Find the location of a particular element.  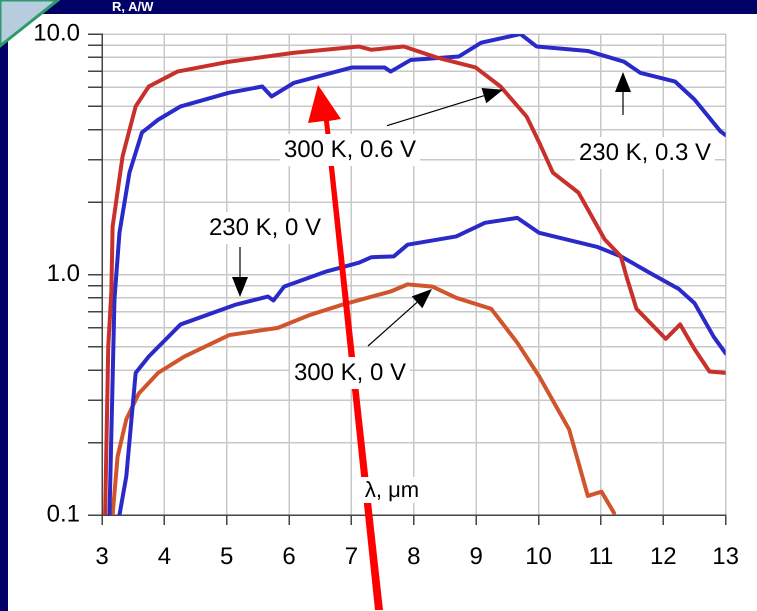

x-tick-label: 12 is located at coordinates (663, 556).